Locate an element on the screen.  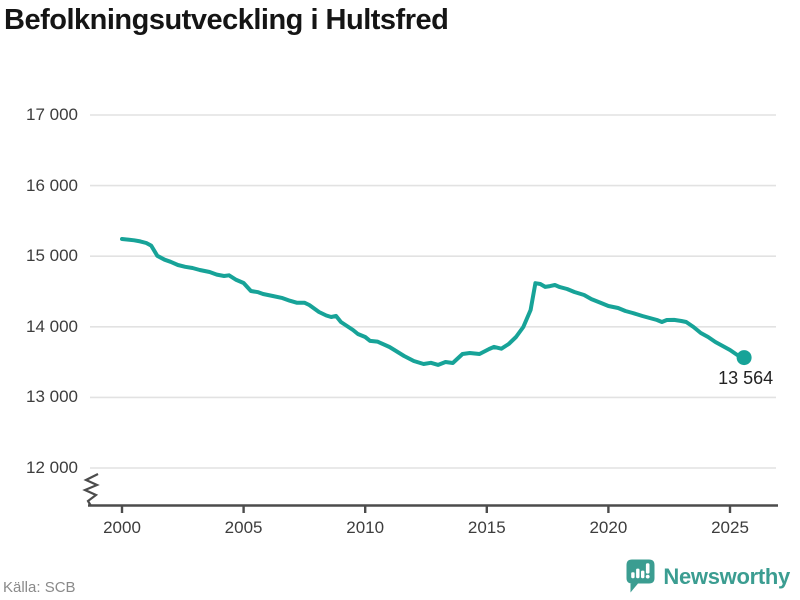
newsworthy-logo: Newsworthy is located at coordinates (706, 576).